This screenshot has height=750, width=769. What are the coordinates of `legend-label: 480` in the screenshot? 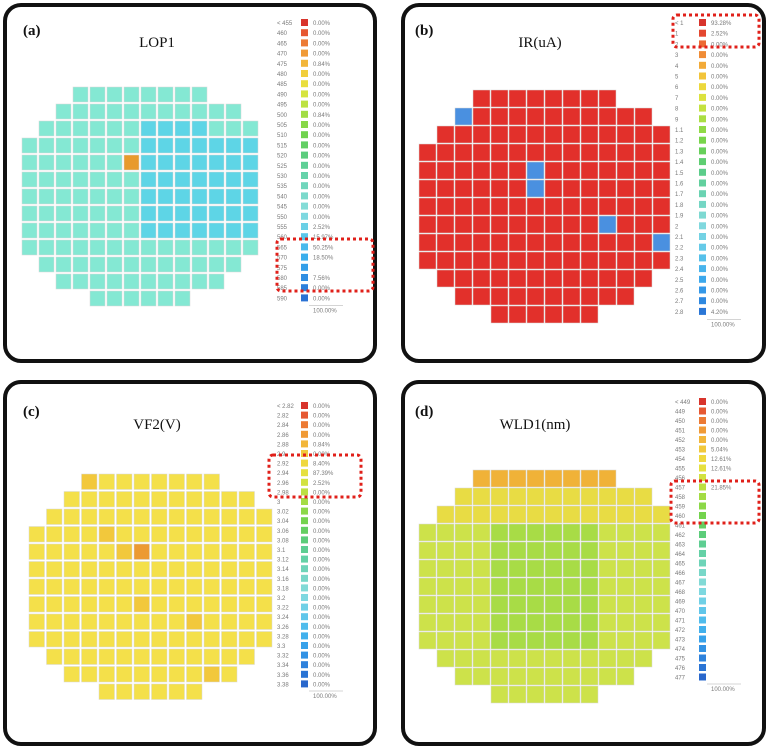 It's located at (282, 75).